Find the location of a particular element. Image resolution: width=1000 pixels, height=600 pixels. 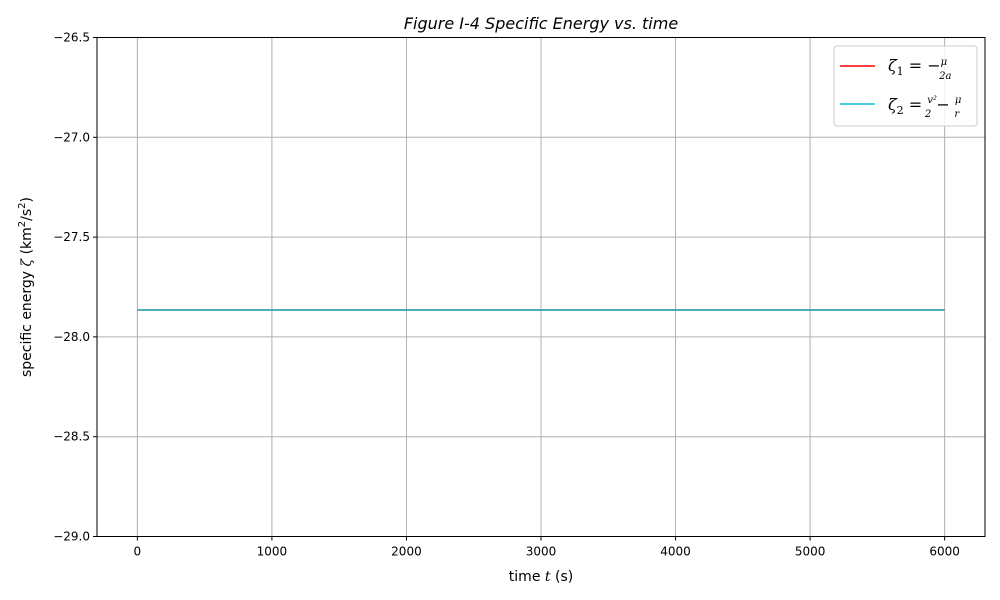

chart-title: Figure I-4 Specific Energy vs. time is located at coordinates (541, 23).